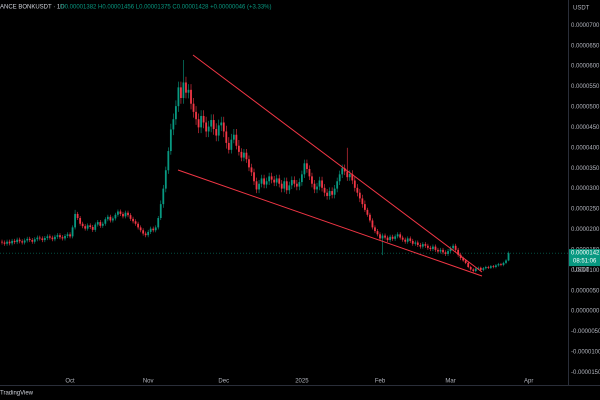 This screenshot has height=400, width=600. I want to click on x-tick-label: Dec, so click(223, 382).